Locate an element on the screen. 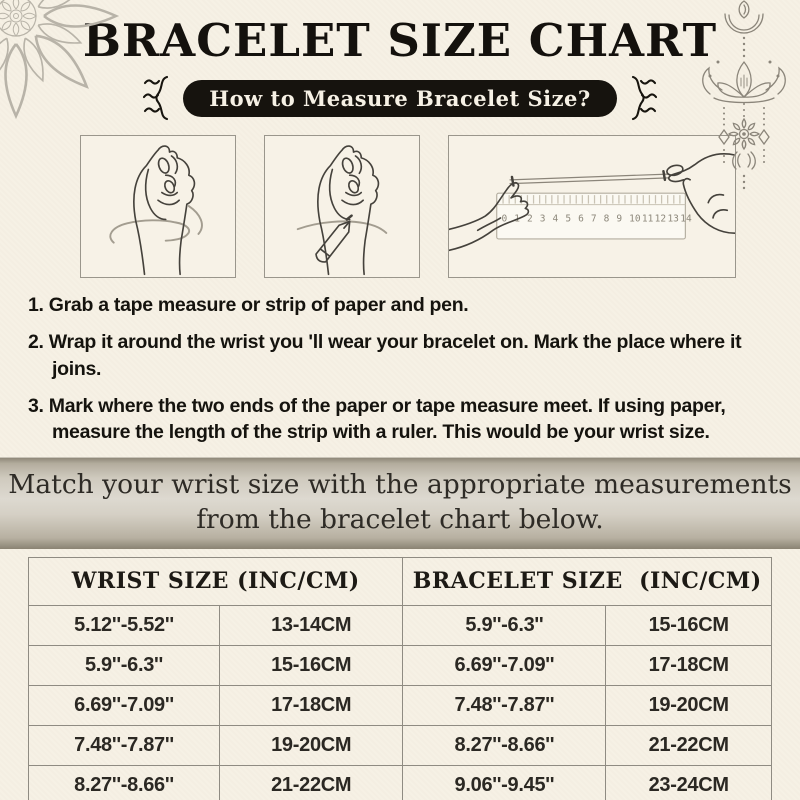 Image resolution: width=800 pixels, height=800 pixels. svg-text: 11 is located at coordinates (648, 219).